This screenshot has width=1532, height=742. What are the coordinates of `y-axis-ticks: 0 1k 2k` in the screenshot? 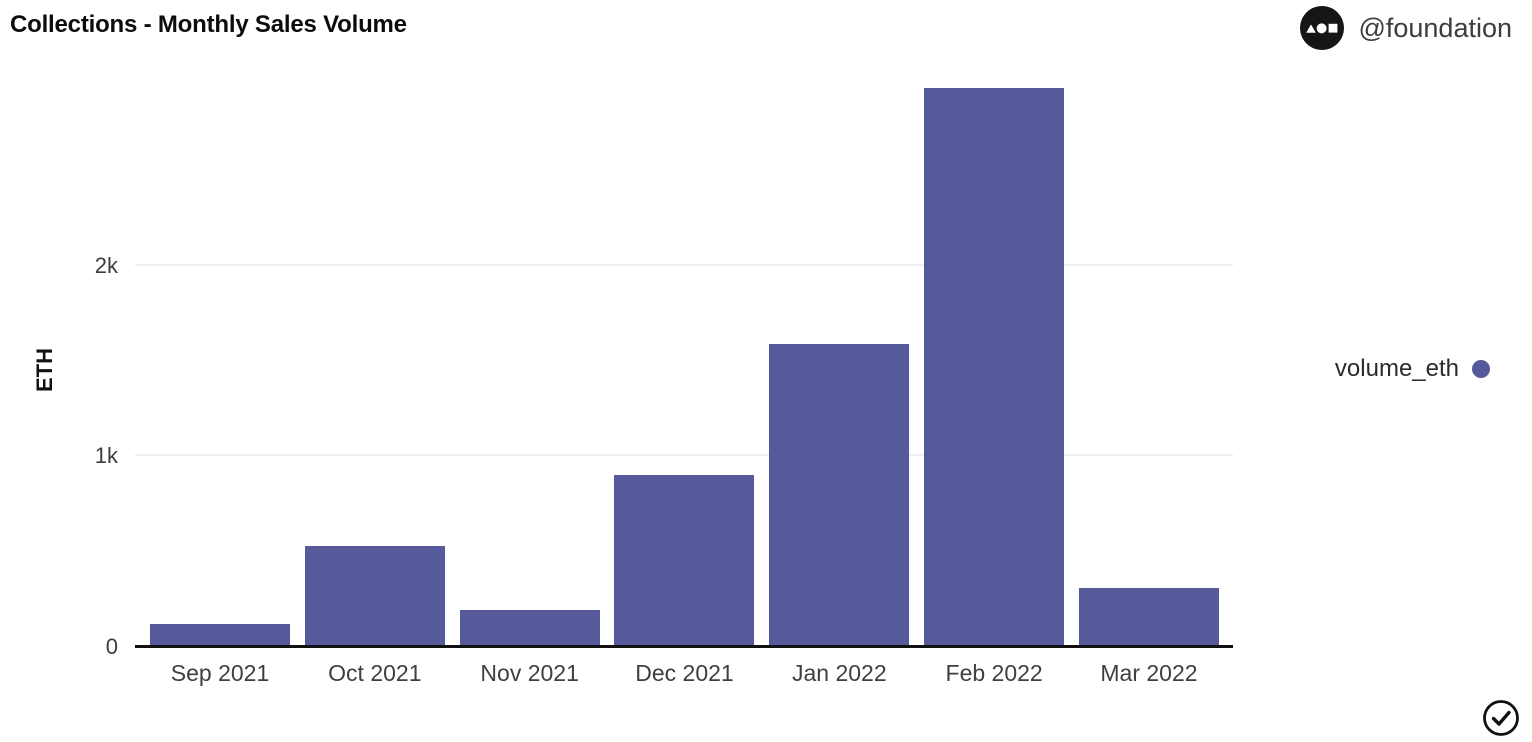 It's located at (59, 368).